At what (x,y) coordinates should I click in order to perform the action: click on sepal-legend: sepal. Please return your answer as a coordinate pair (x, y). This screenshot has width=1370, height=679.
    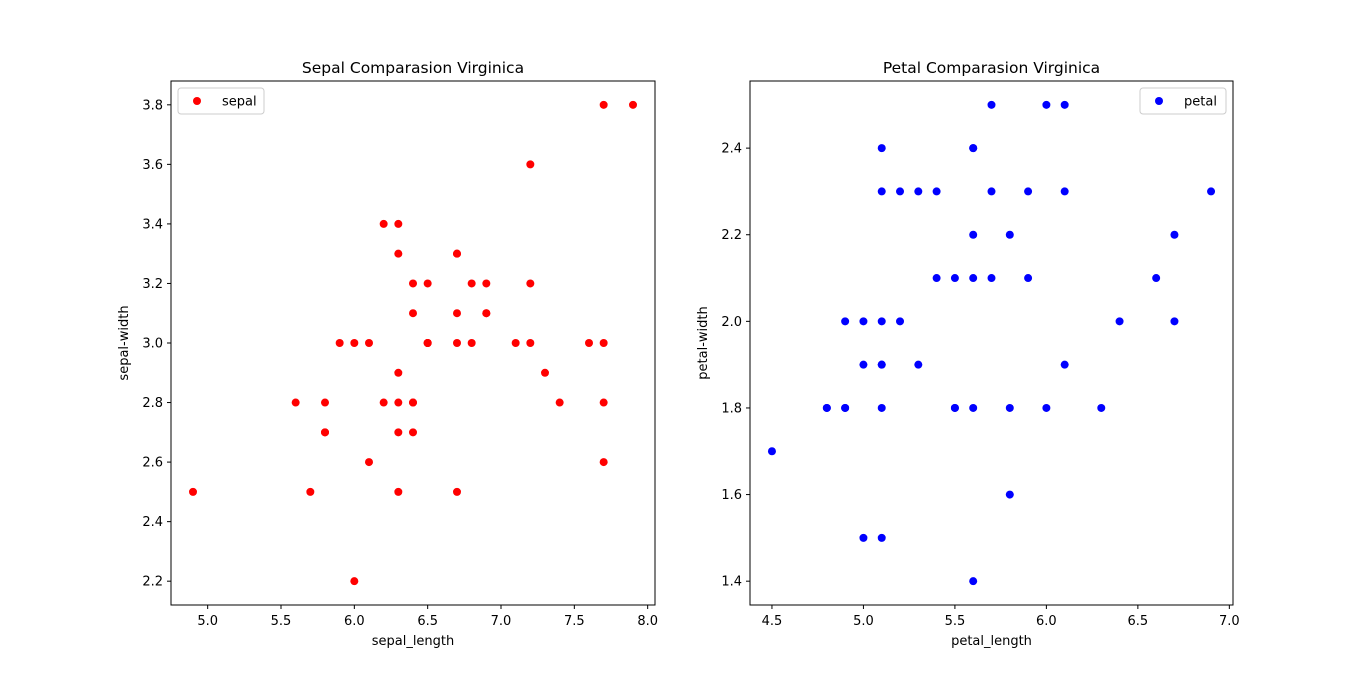
    Looking at the image, I should click on (221, 101).